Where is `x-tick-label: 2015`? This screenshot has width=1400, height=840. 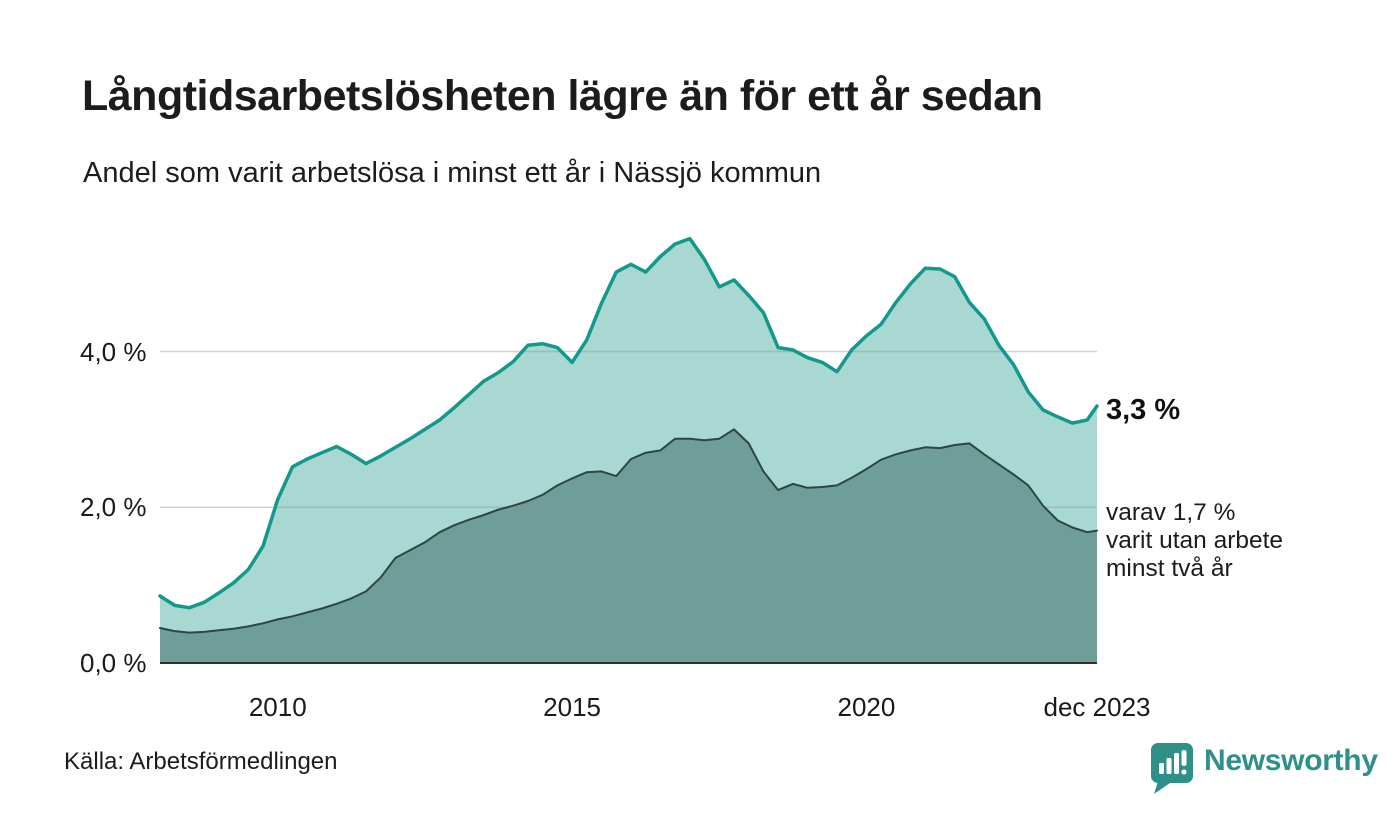
x-tick-label: 2015 is located at coordinates (572, 707).